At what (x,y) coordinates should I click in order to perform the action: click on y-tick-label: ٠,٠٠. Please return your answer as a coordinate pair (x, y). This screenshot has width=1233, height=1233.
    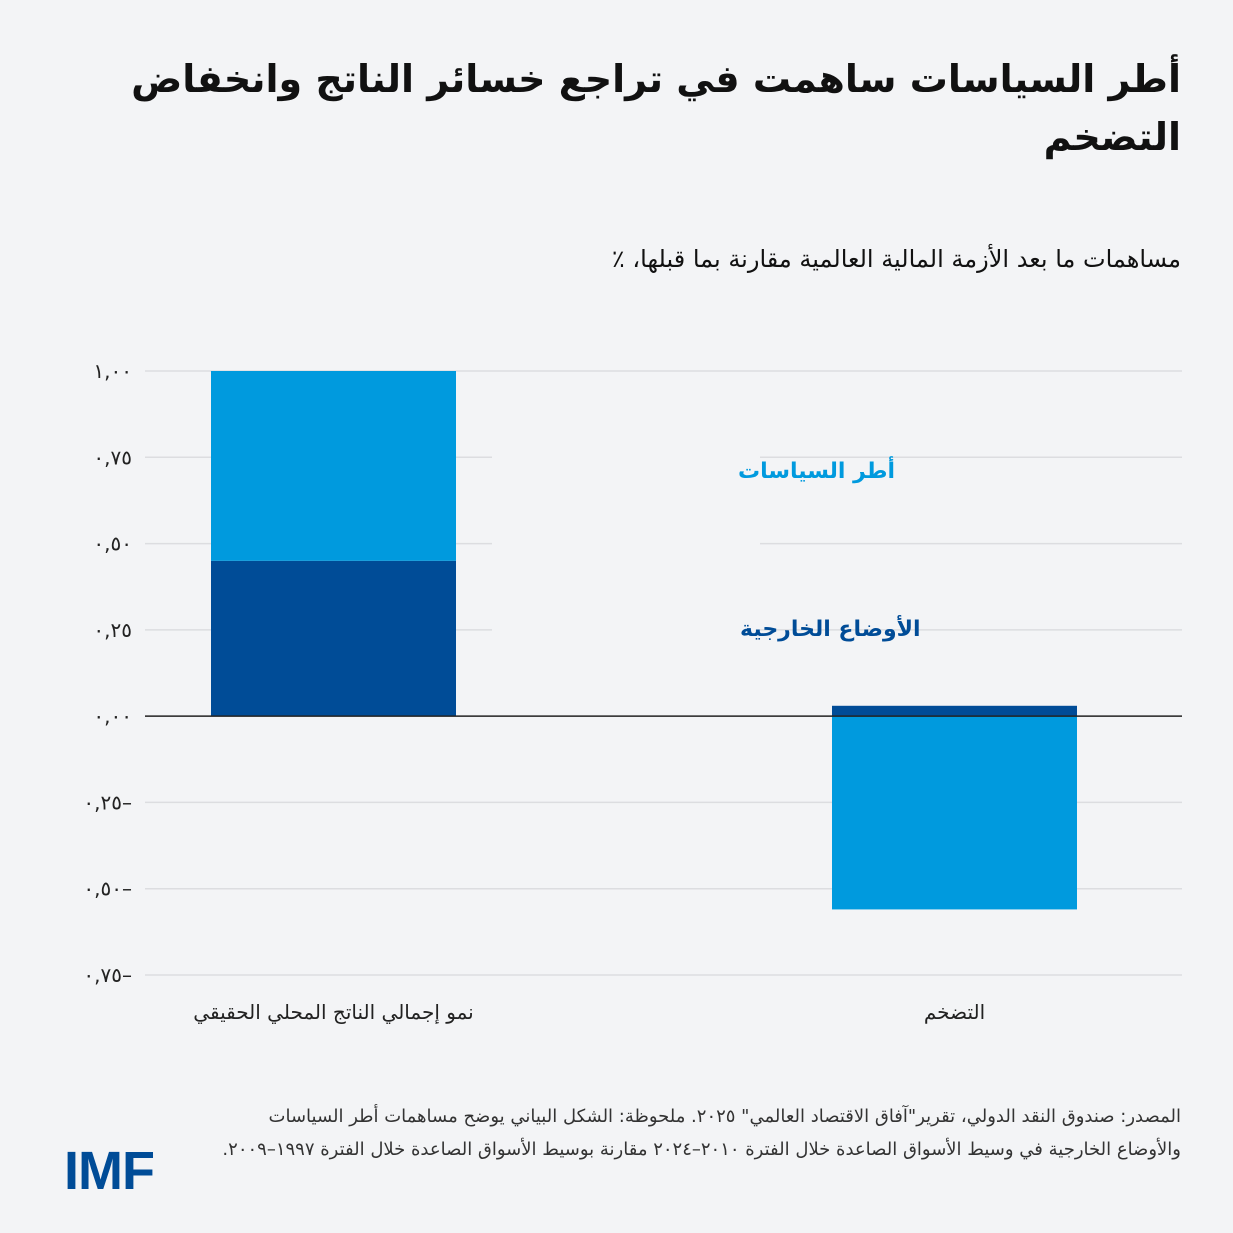
    Looking at the image, I should click on (112, 716).